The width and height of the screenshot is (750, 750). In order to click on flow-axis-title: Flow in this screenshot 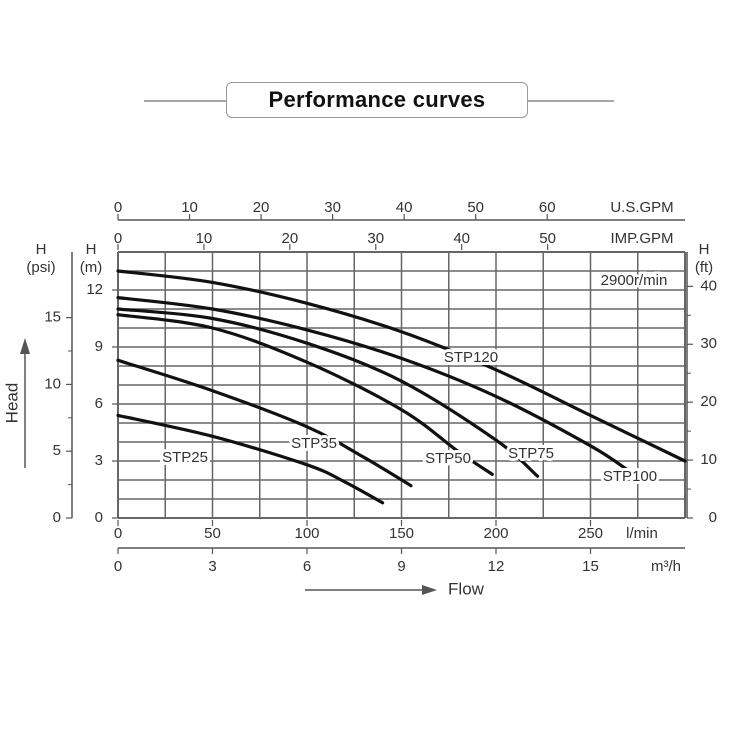, I will do `click(466, 588)`.